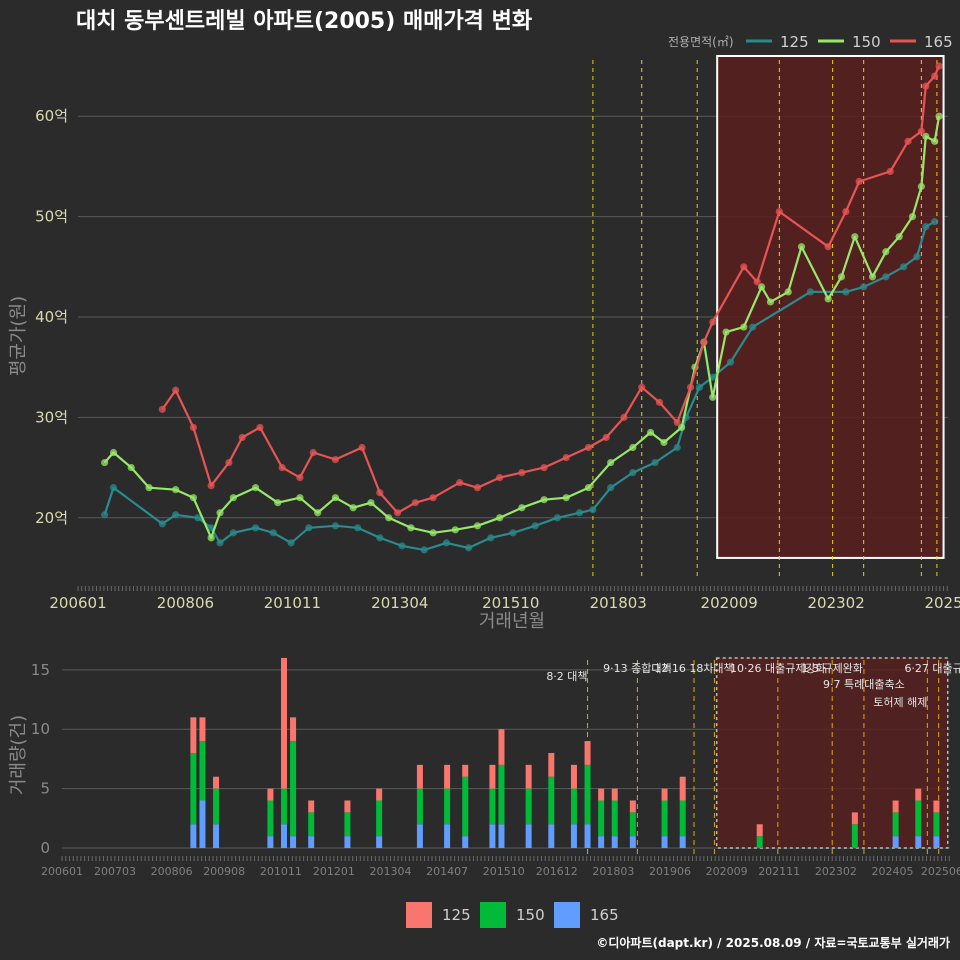  What do you see at coordinates (504, 871) in the screenshot?
I see `volume-x-tick-label: 201510` at bounding box center [504, 871].